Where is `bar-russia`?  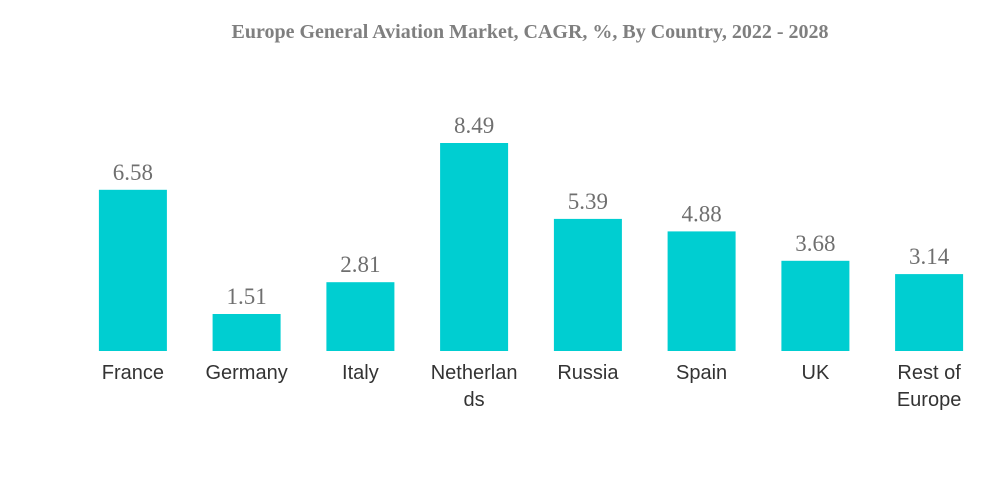 bar-russia is located at coordinates (587, 284).